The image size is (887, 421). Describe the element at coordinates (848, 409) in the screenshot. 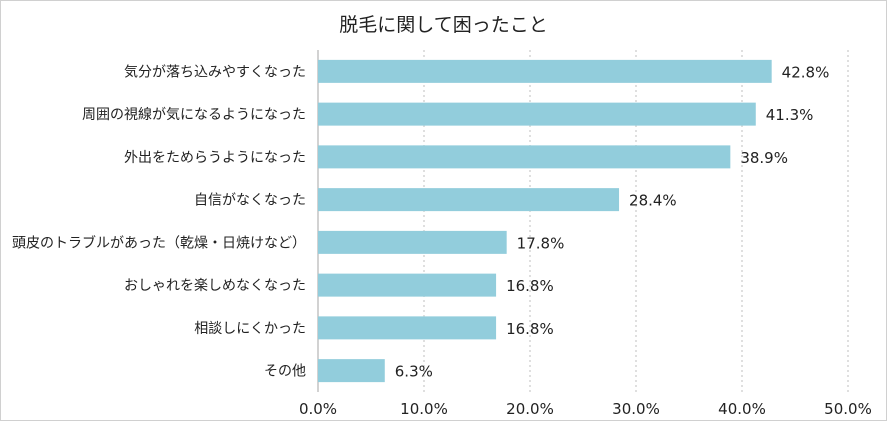

I see `x-tick-label-5: 50.0%` at that location.